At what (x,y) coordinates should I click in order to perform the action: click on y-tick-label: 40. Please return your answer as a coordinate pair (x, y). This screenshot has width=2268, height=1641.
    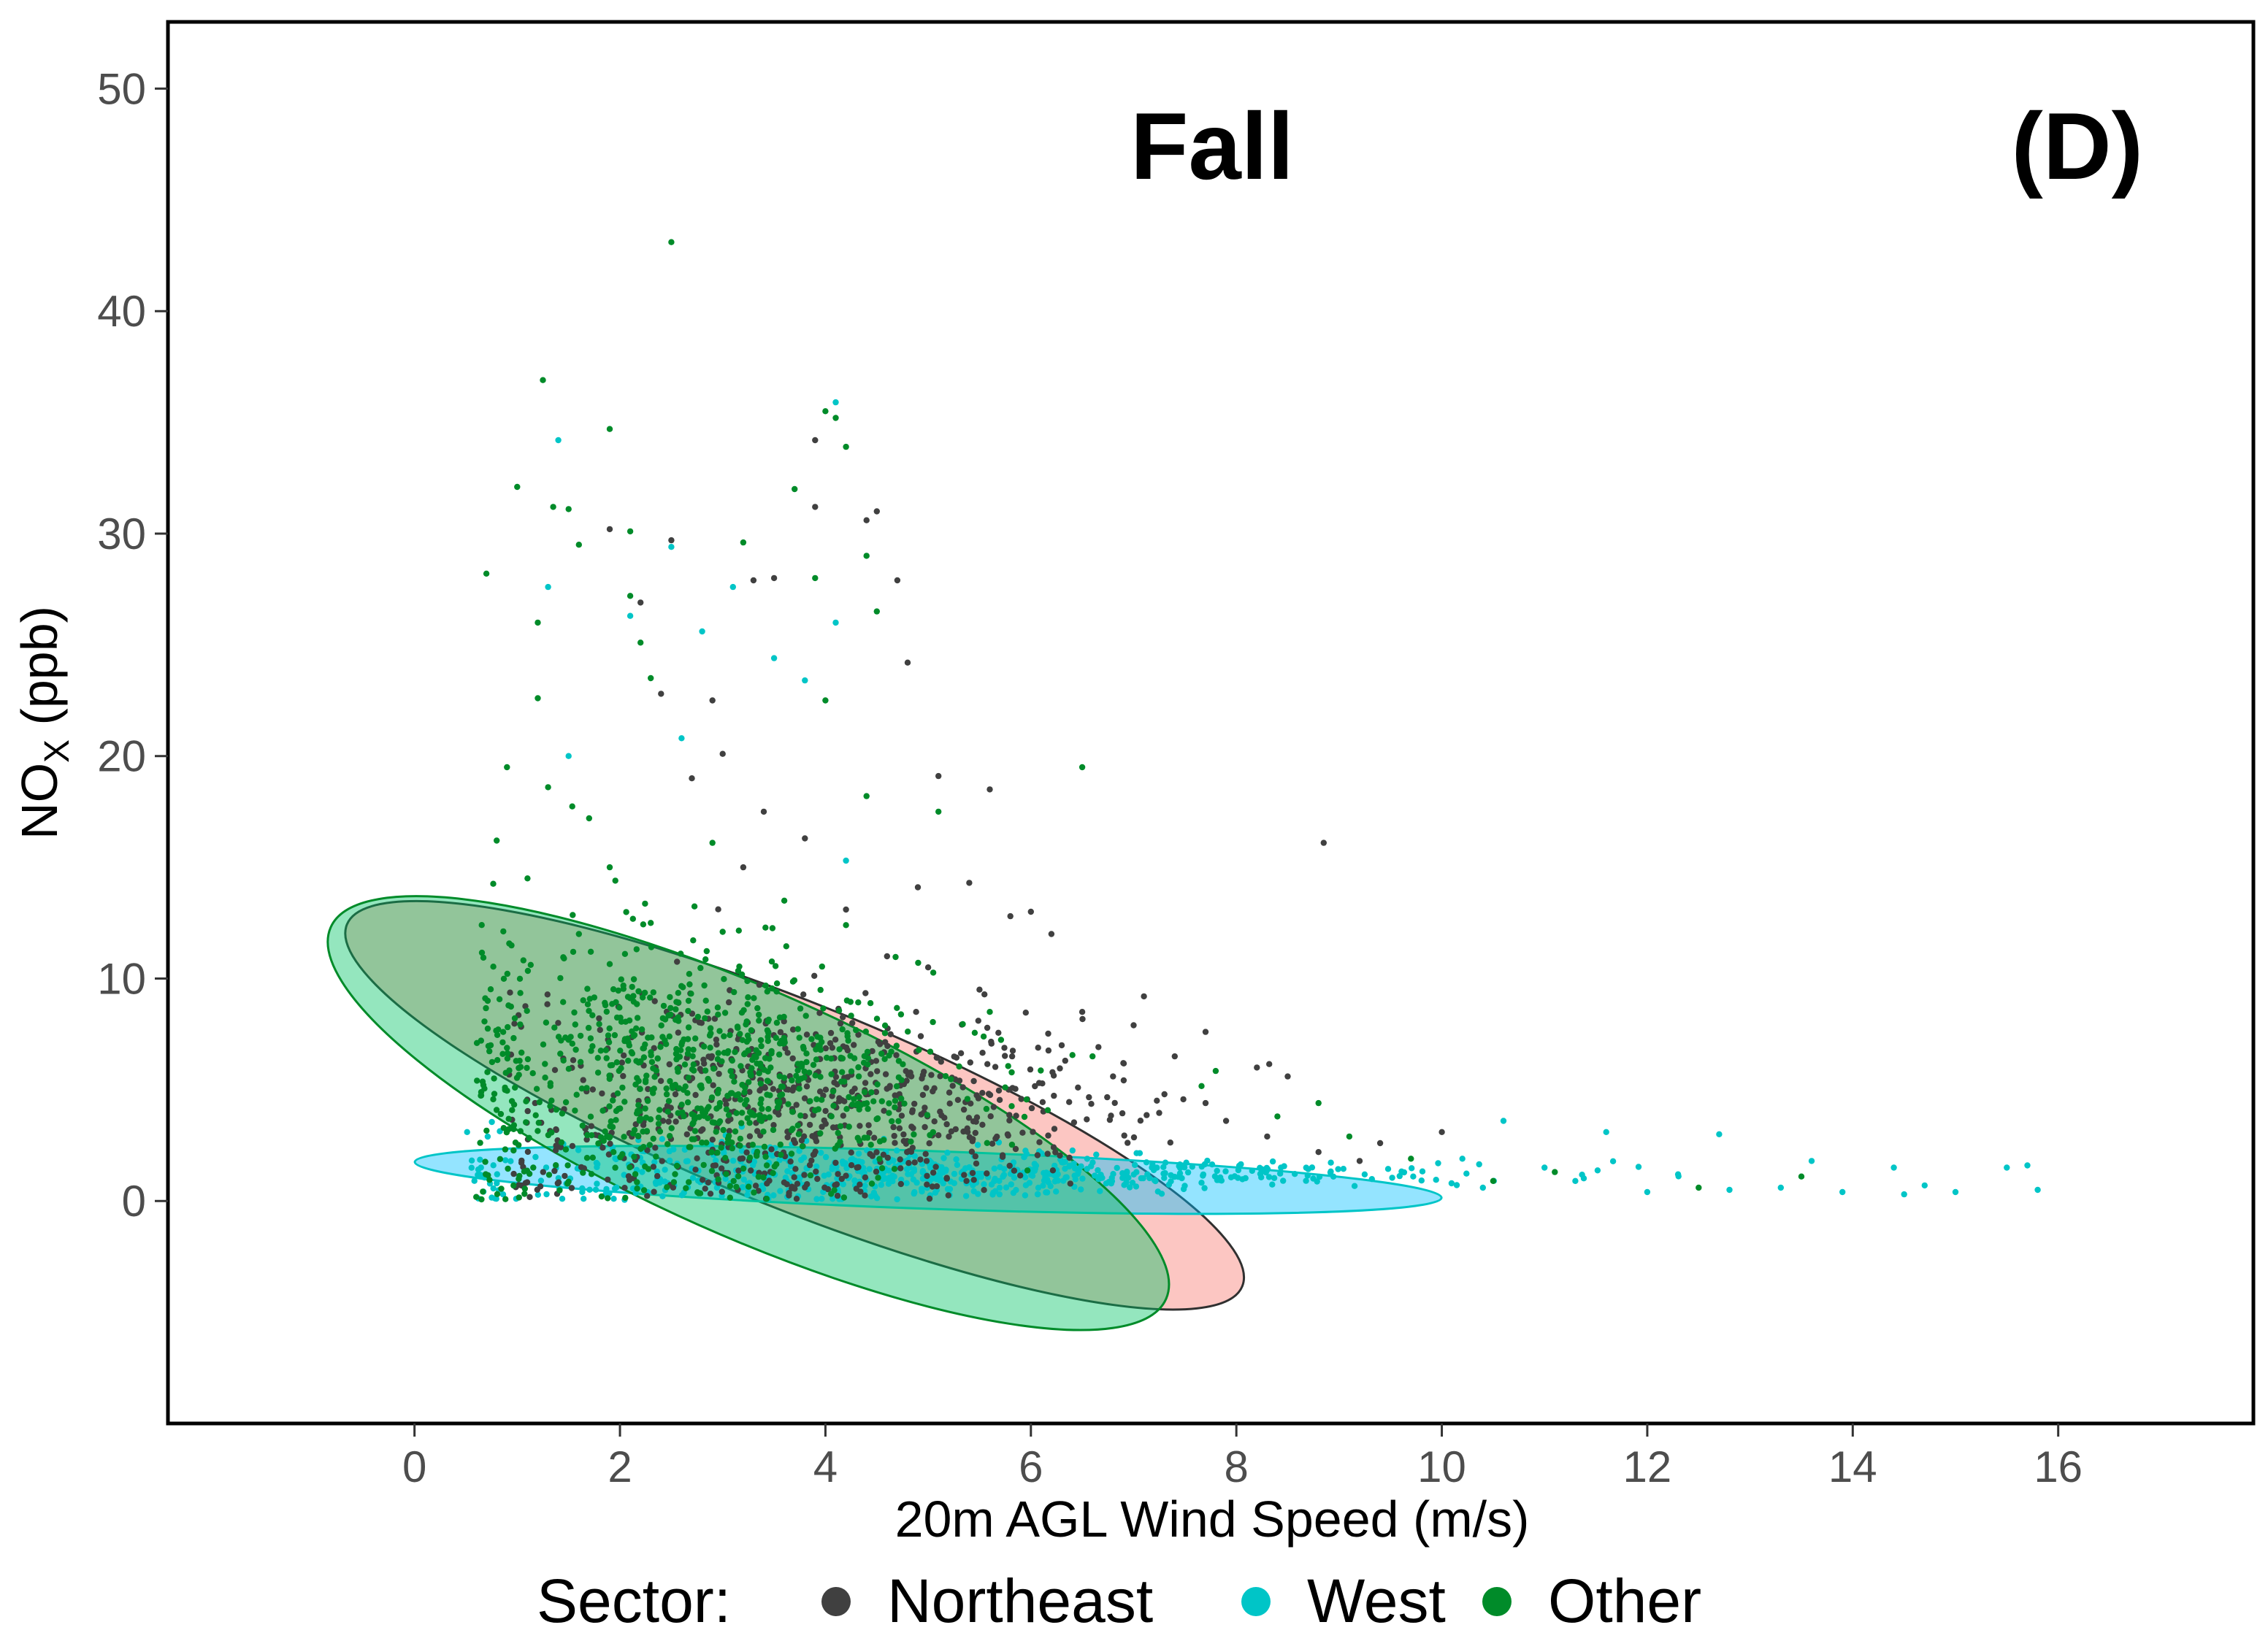
    Looking at the image, I should click on (121, 312).